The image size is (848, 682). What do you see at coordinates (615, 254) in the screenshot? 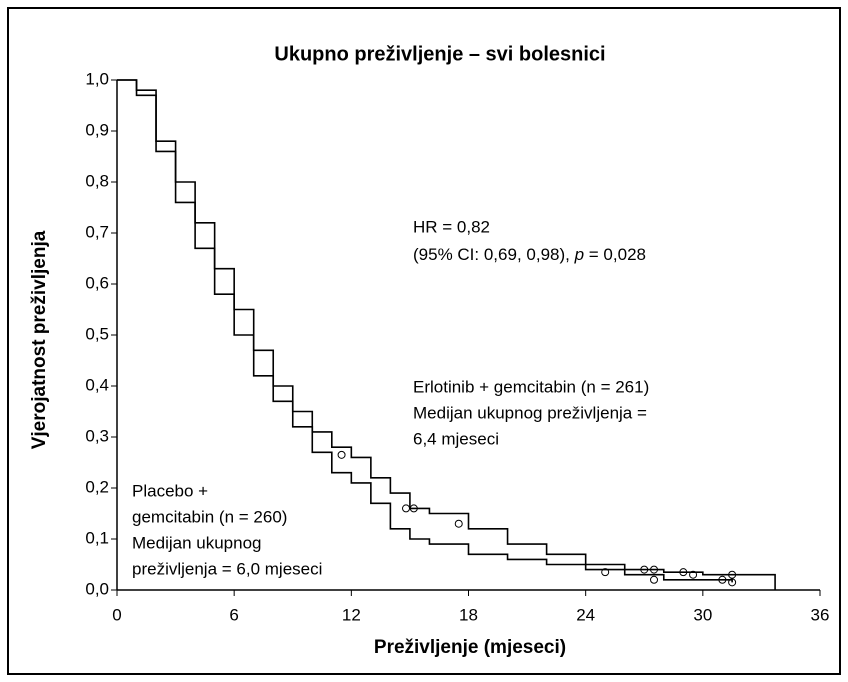
I see `annotation-part: = 0,028` at bounding box center [615, 254].